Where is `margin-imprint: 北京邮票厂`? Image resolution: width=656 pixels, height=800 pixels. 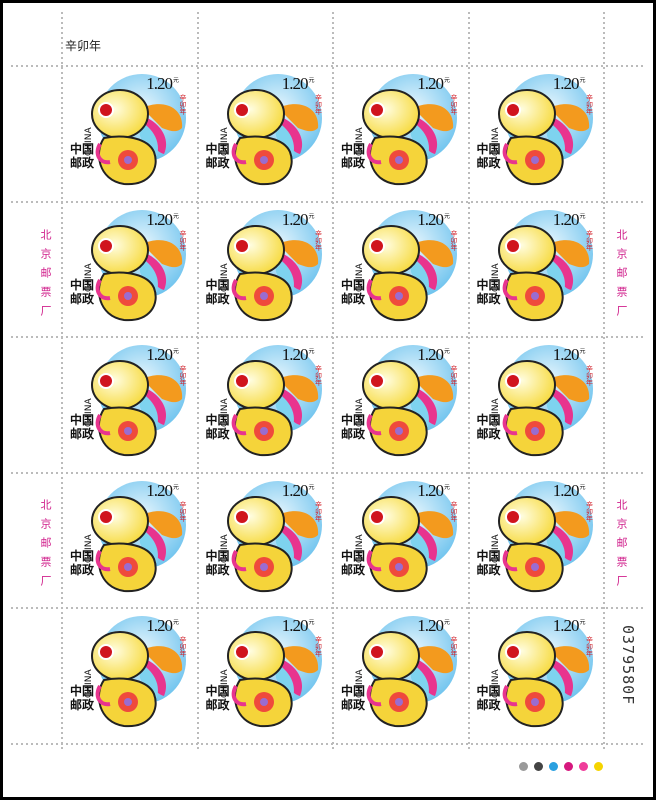 margin-imprint: 北京邮票厂 is located at coordinates (45, 276).